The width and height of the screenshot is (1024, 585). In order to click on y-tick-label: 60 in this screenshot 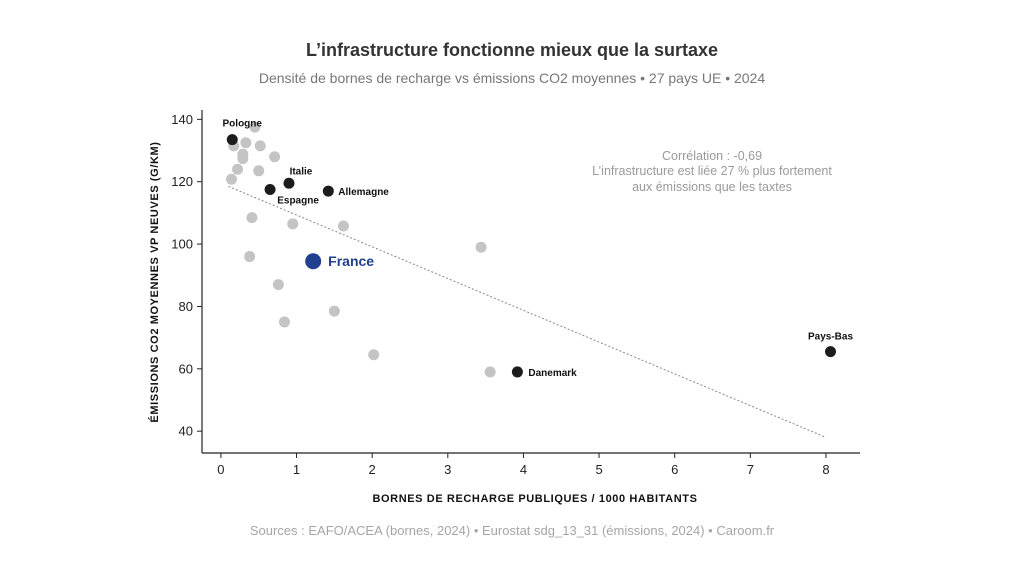, I will do `click(186, 368)`.